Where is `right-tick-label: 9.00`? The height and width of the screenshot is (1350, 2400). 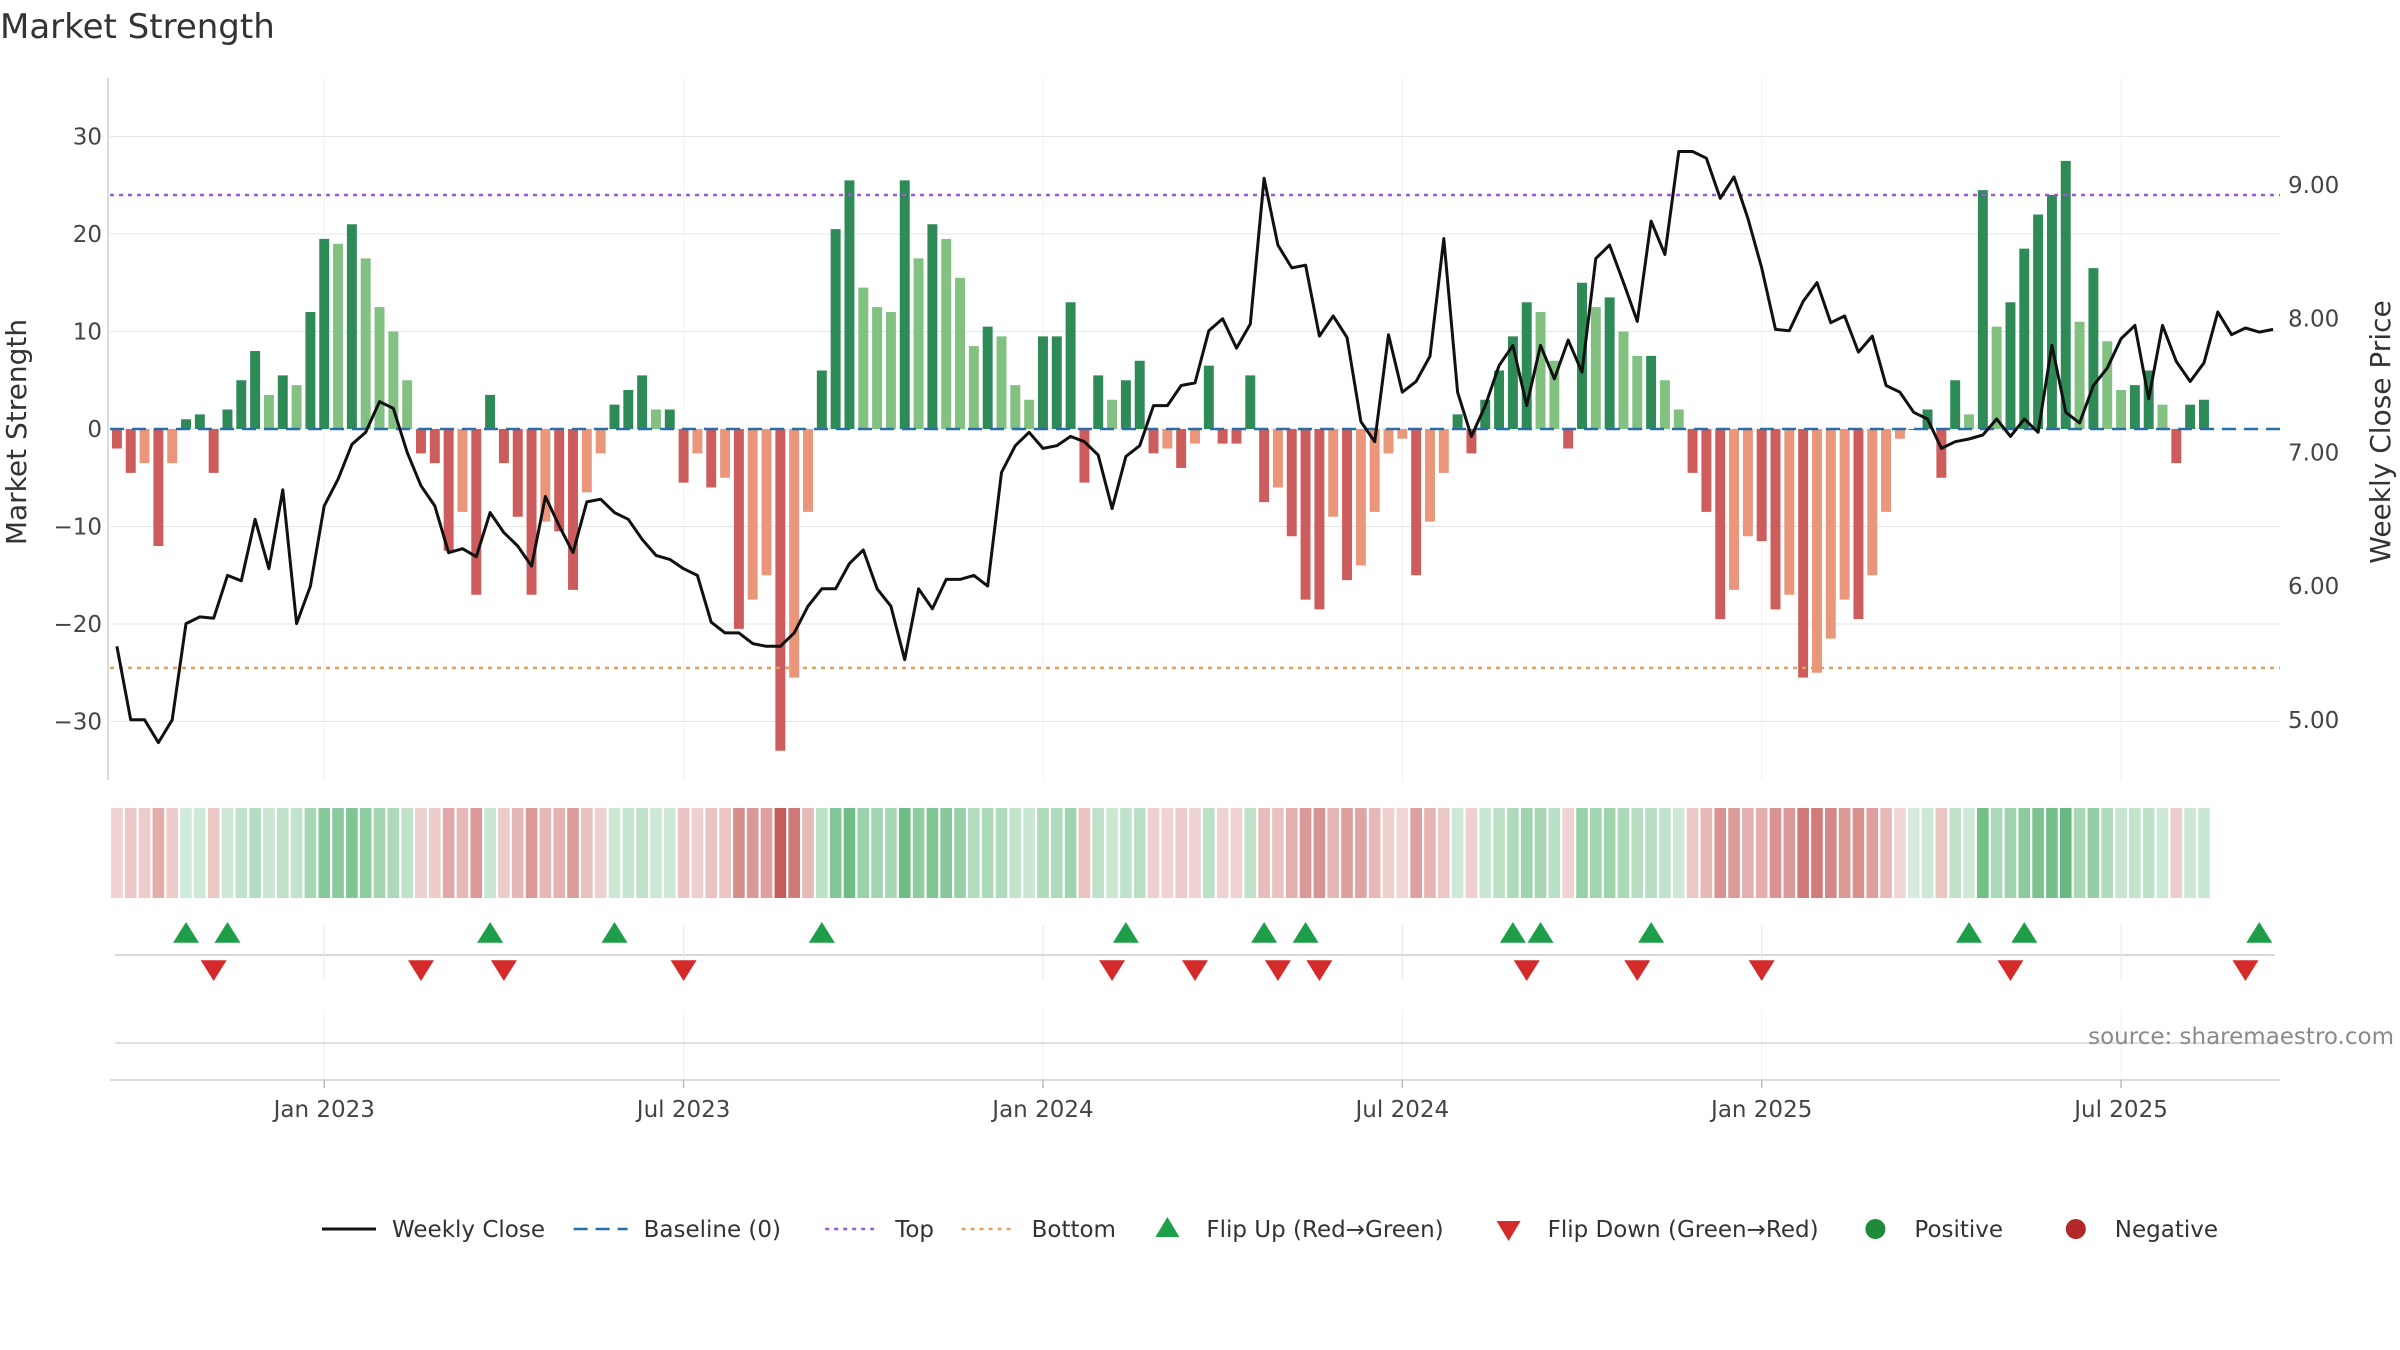 right-tick-label: 9.00 is located at coordinates (2313, 186).